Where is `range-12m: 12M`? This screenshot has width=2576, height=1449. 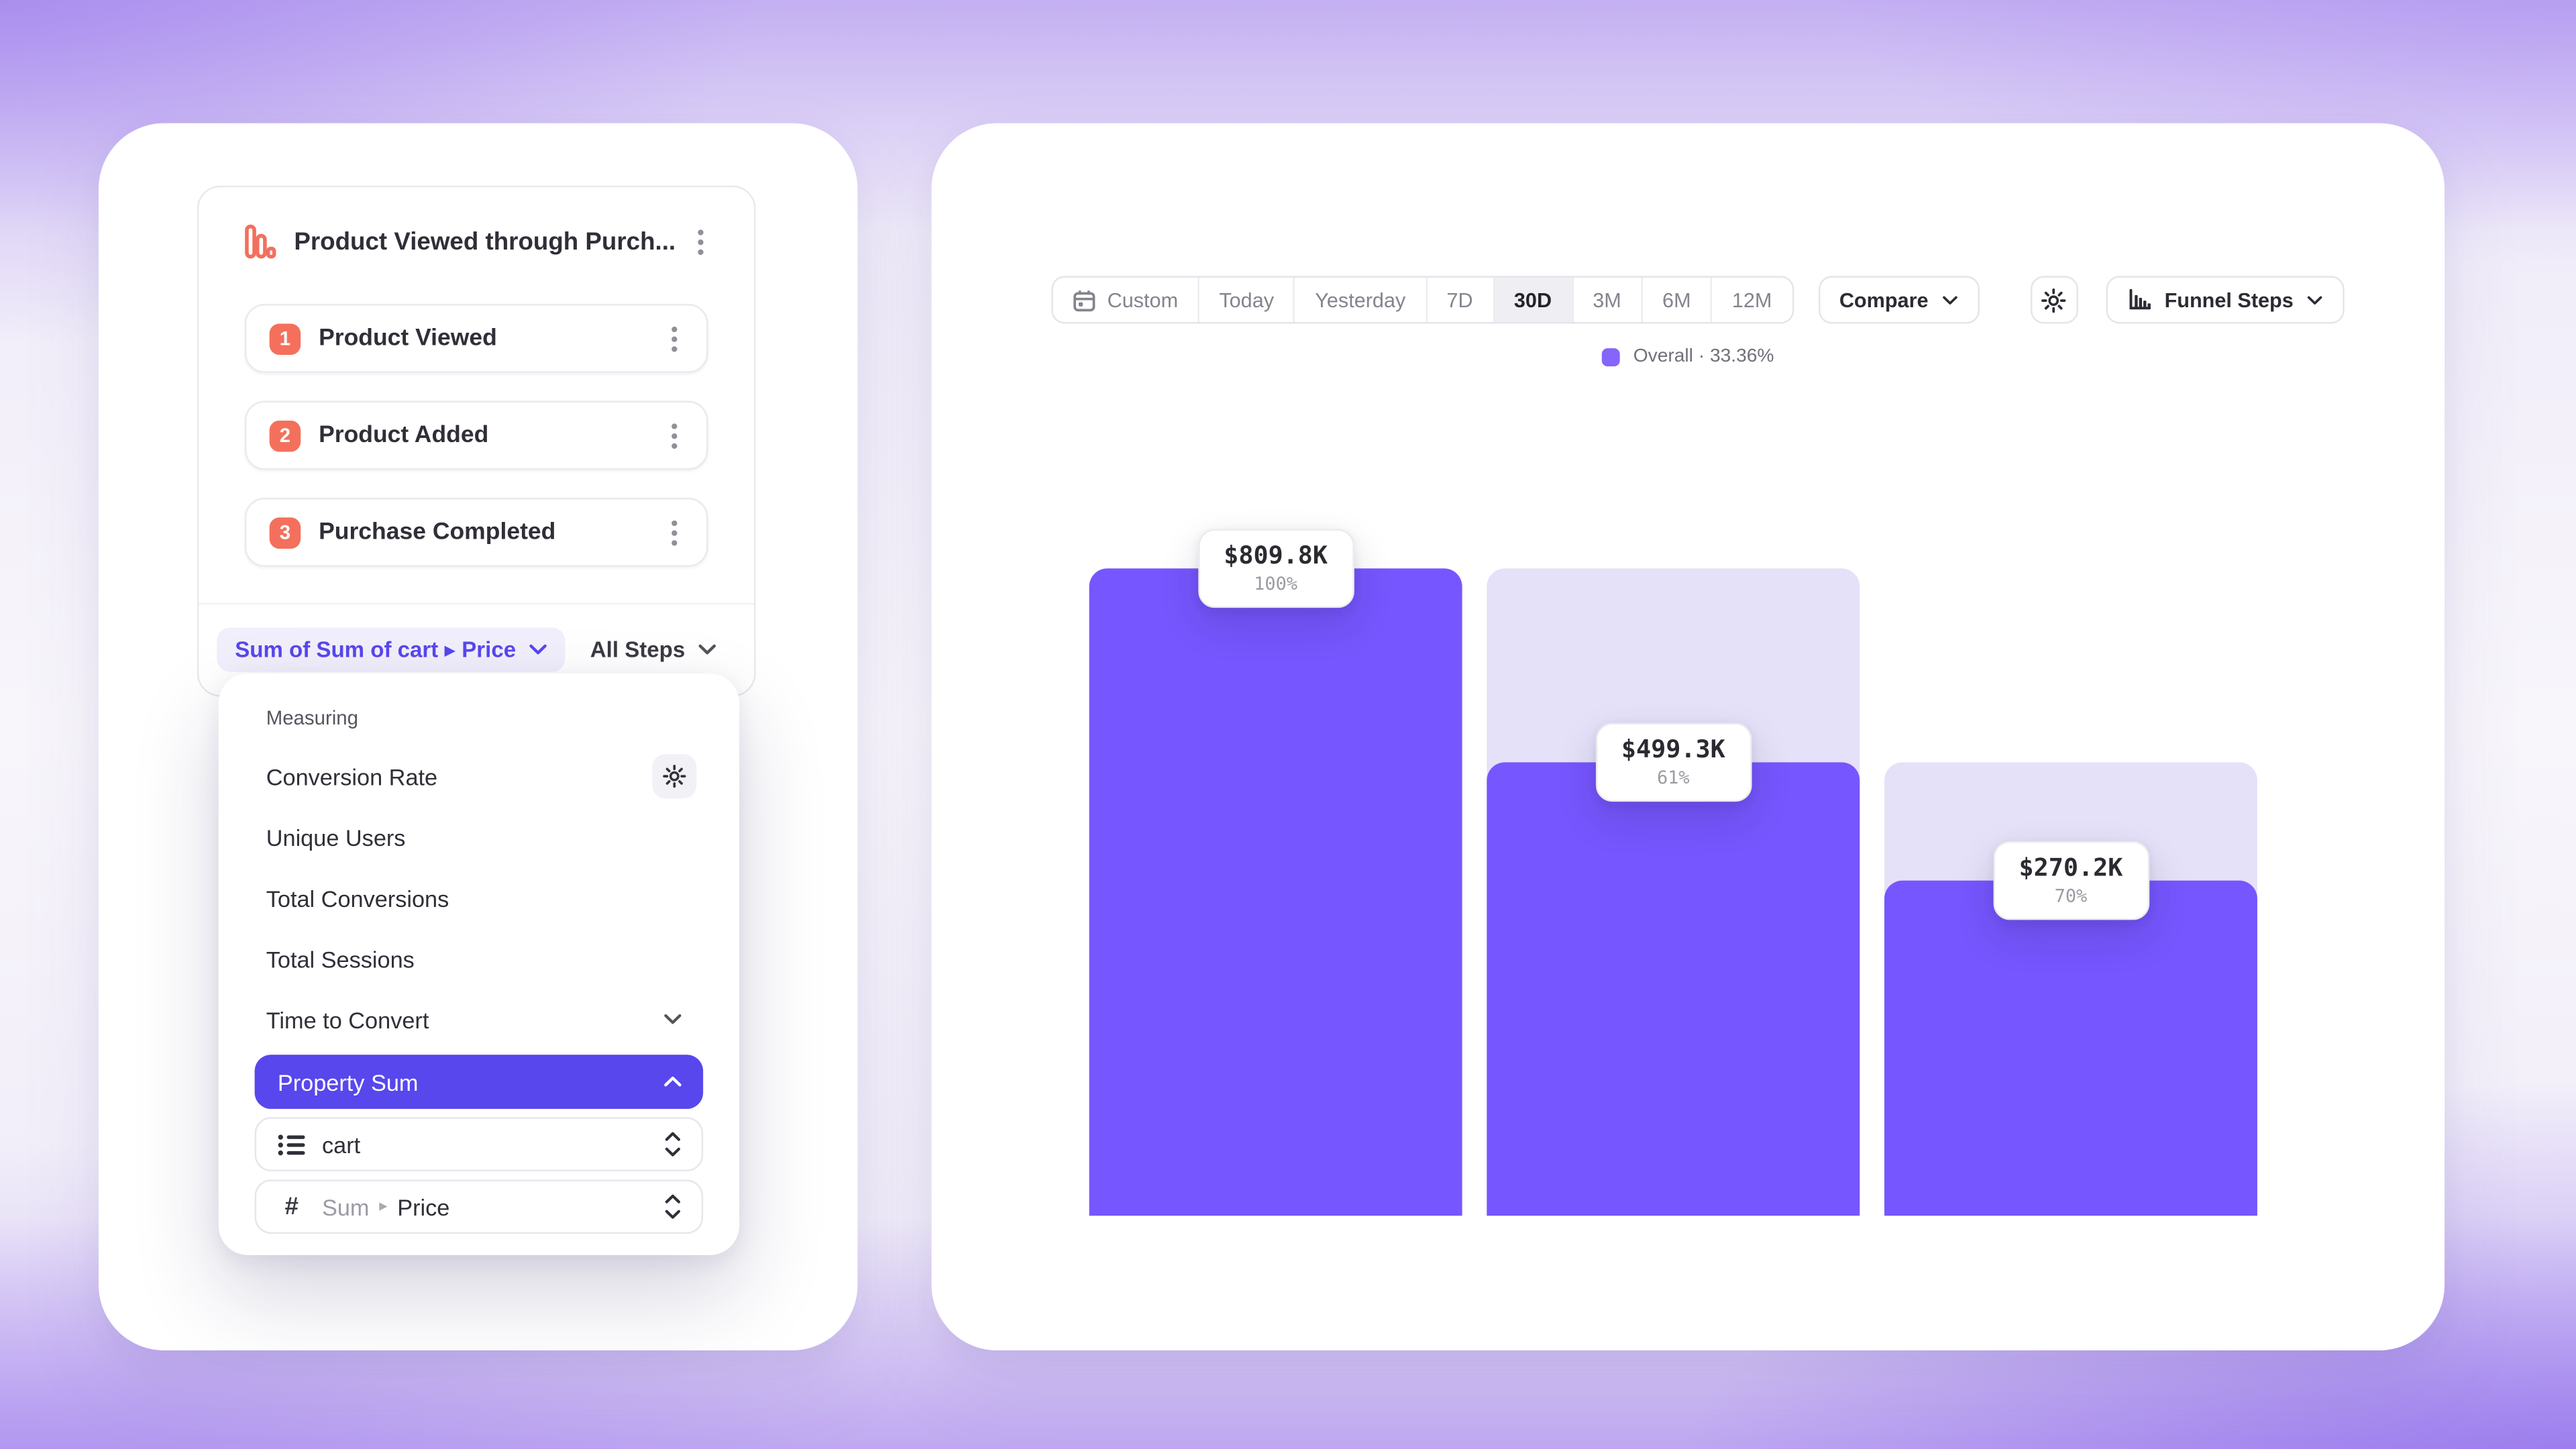
range-12m: 12M is located at coordinates (1751, 300).